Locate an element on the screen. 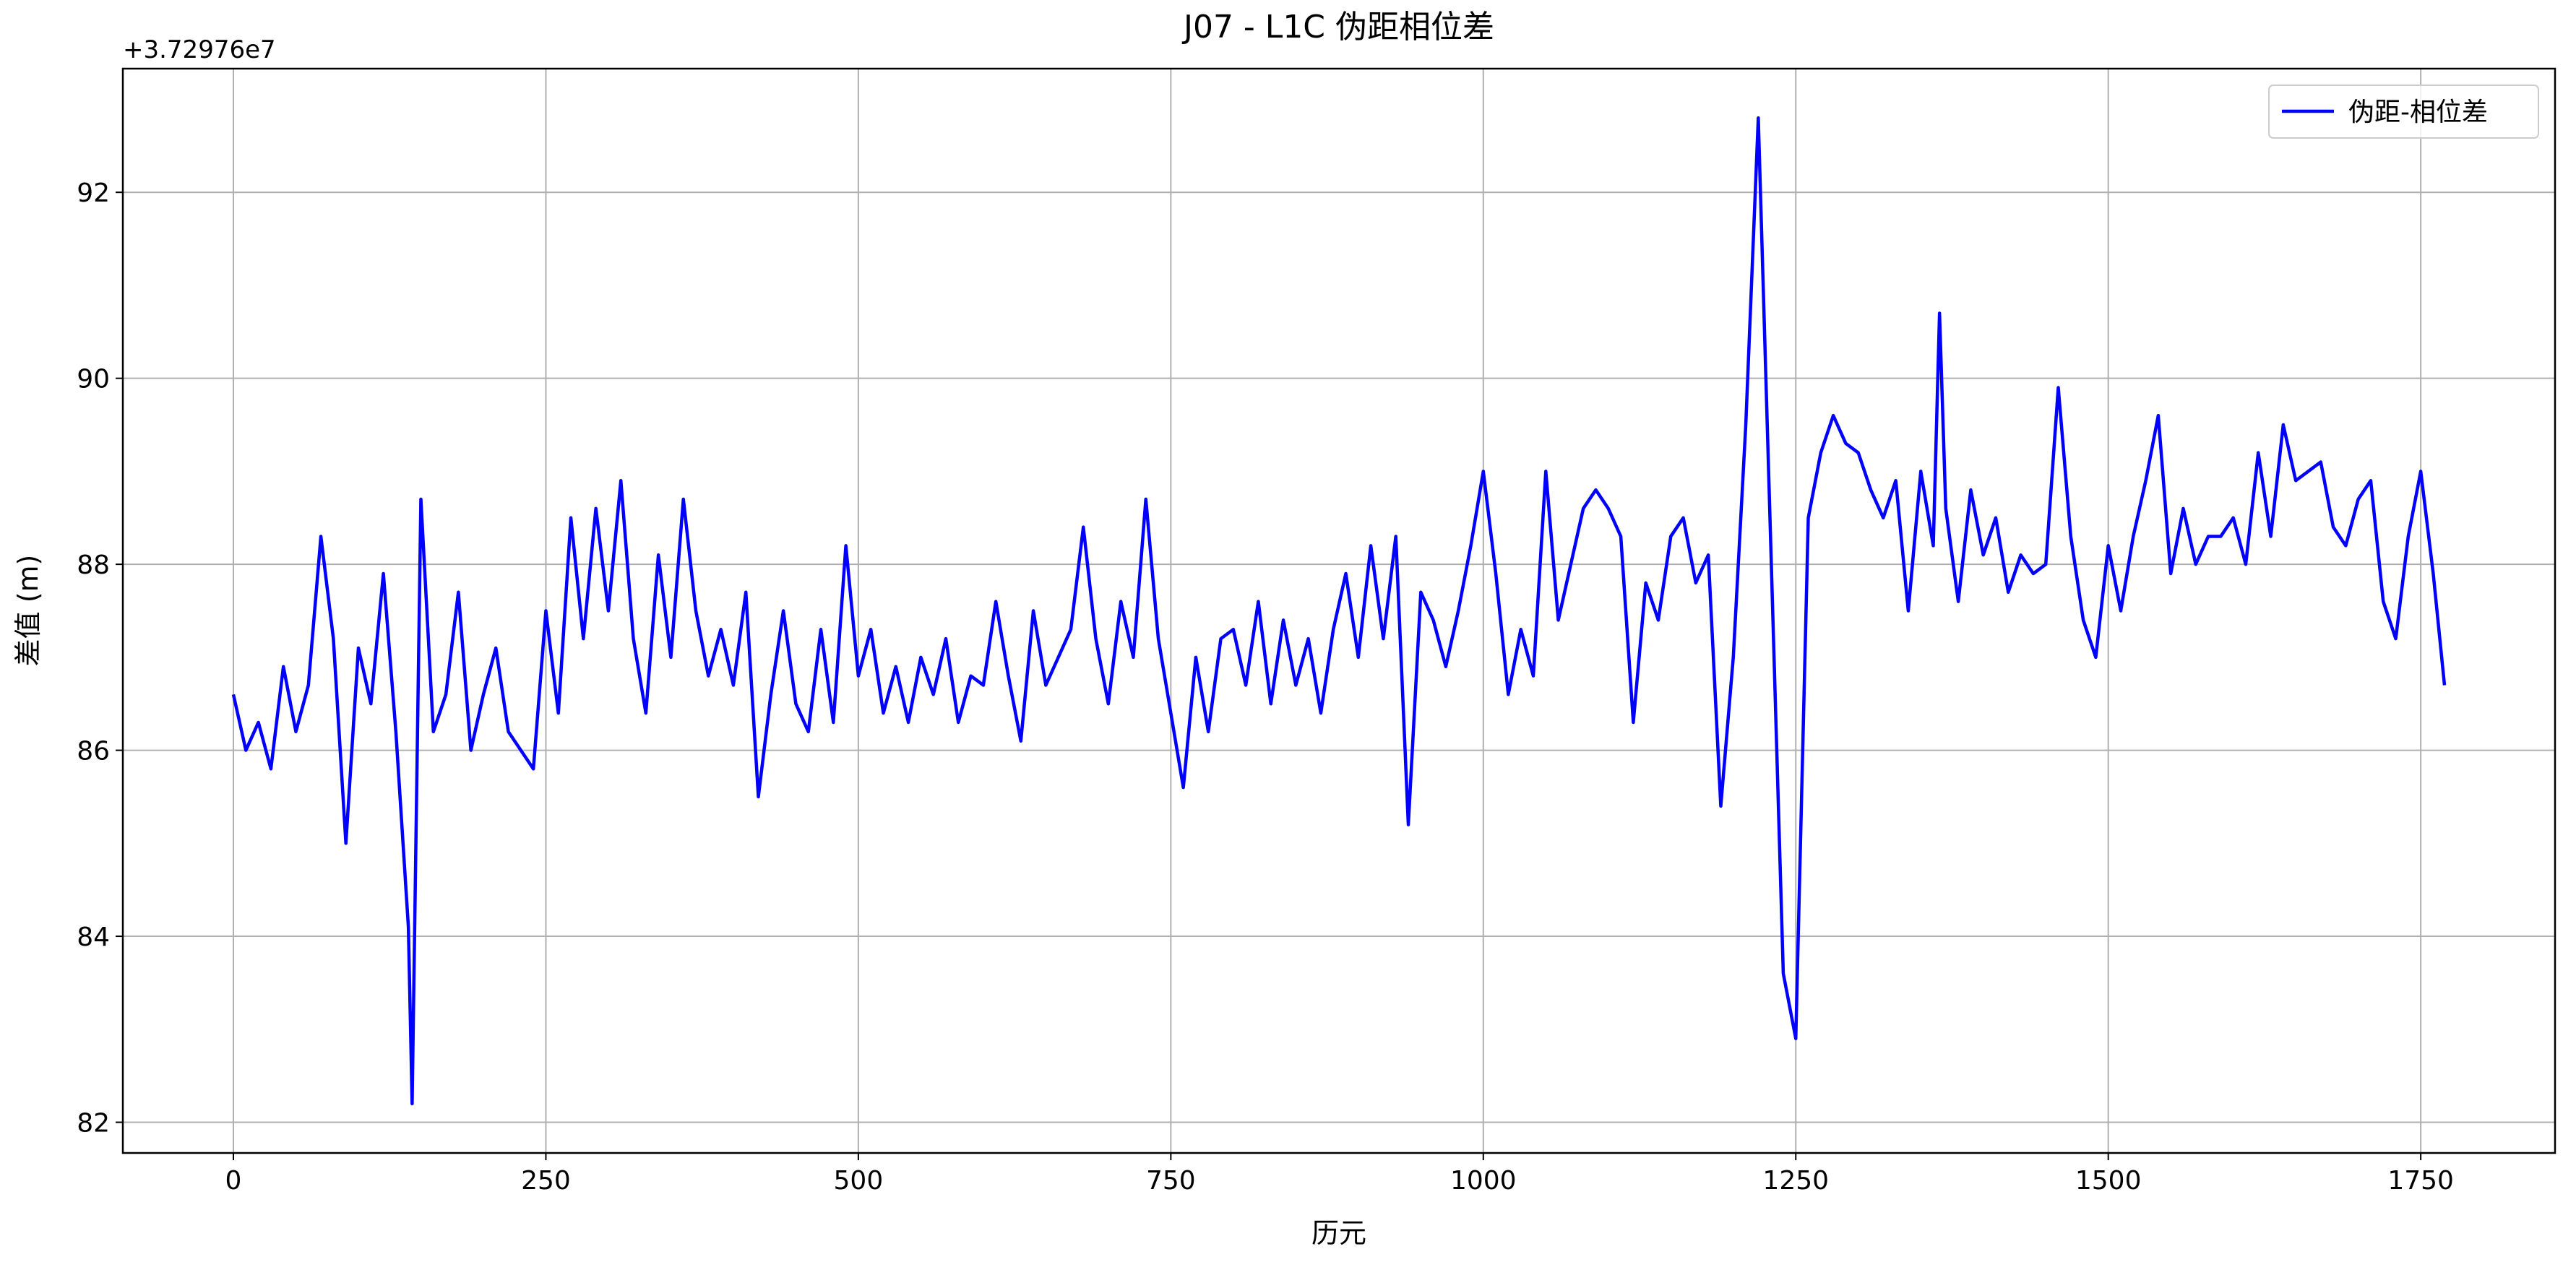  x-tick-label: 750 is located at coordinates (1171, 1181).